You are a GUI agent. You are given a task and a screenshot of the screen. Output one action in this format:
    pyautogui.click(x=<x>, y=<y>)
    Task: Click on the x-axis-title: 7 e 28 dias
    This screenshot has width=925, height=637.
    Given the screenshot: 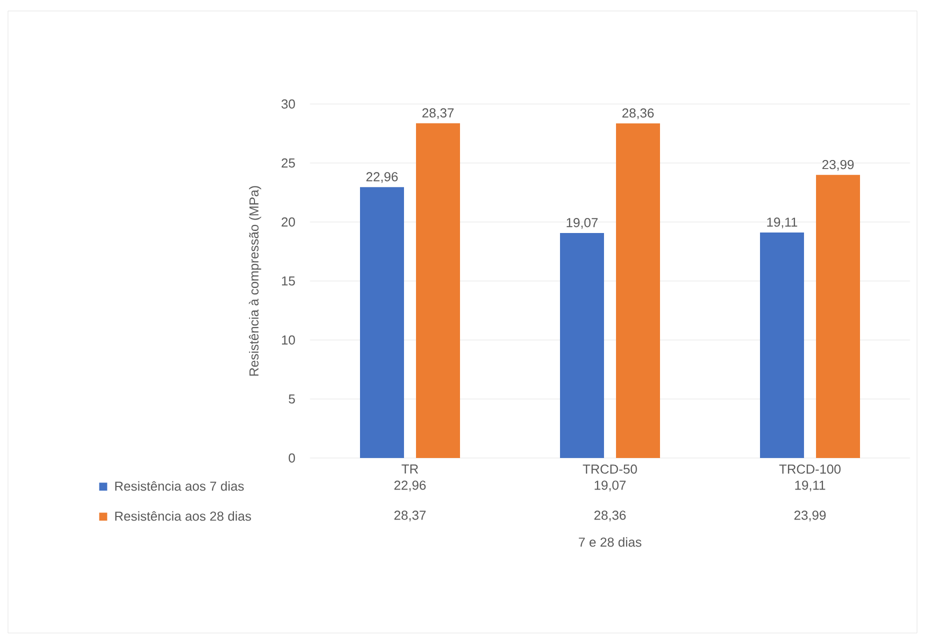 What is the action you would take?
    pyautogui.click(x=610, y=542)
    